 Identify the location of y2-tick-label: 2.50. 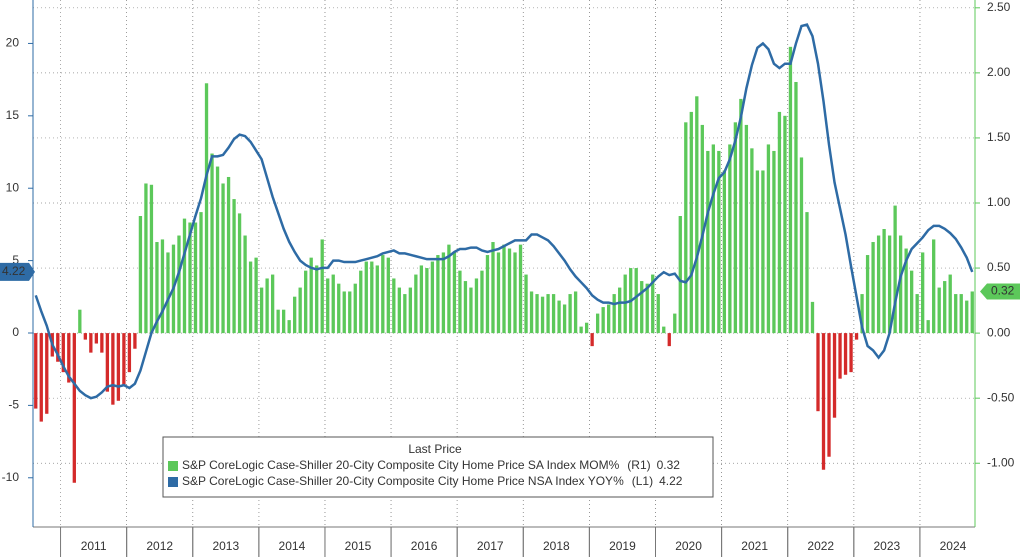
(999, 7).